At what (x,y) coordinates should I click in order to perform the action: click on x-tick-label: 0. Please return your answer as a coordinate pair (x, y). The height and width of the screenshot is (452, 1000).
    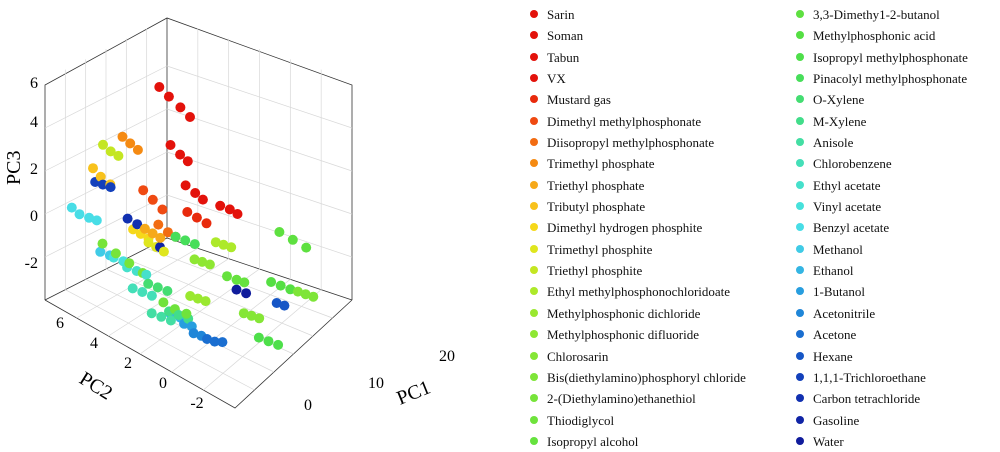
    Looking at the image, I should click on (308, 405).